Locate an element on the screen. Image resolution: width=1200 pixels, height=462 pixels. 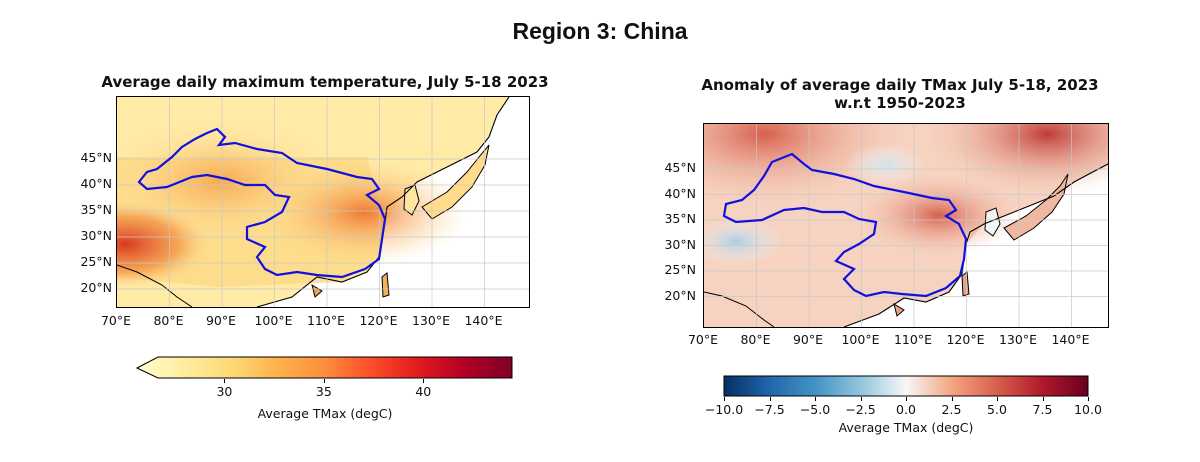
right-colorbar-tick: −5.0 is located at coordinates (815, 409).